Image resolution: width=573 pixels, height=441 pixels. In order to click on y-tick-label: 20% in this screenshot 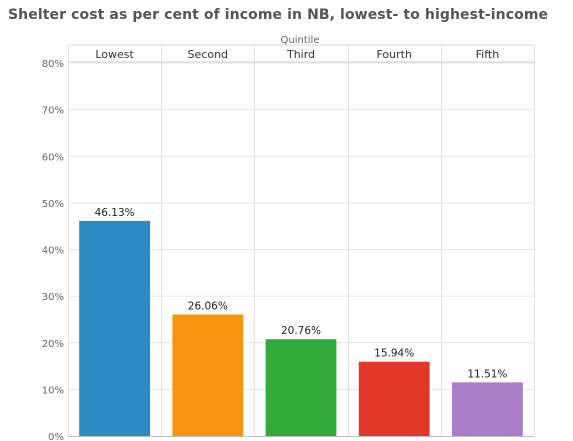, I will do `click(53, 344)`.